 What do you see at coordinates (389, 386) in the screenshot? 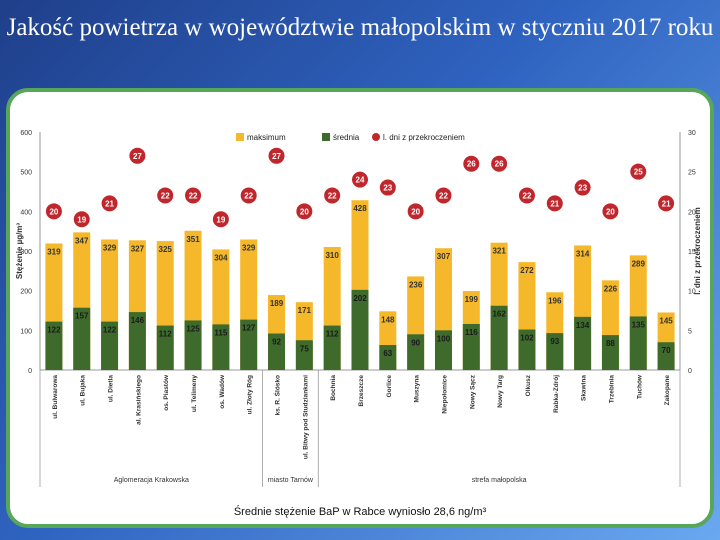
I see `category-label: Gorlice` at bounding box center [389, 386].